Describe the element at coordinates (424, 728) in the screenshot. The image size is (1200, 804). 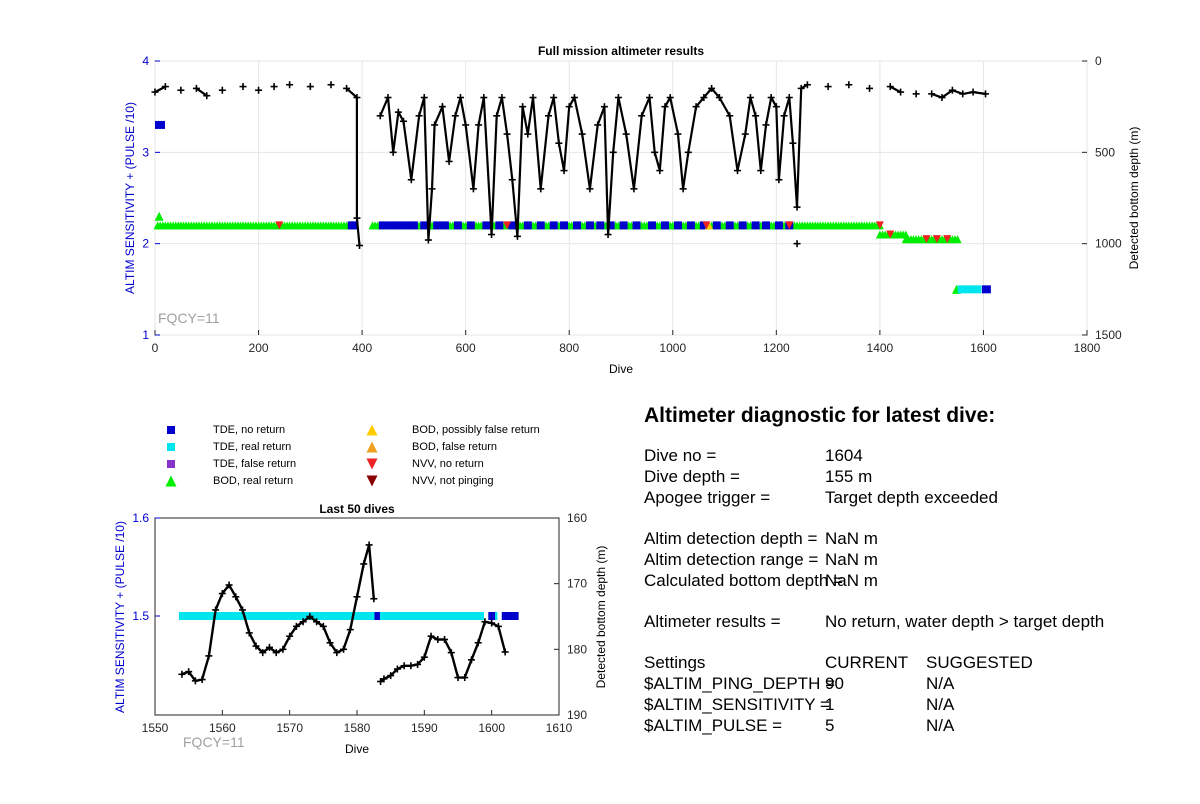
I see `x-tick-label: 1590` at that location.